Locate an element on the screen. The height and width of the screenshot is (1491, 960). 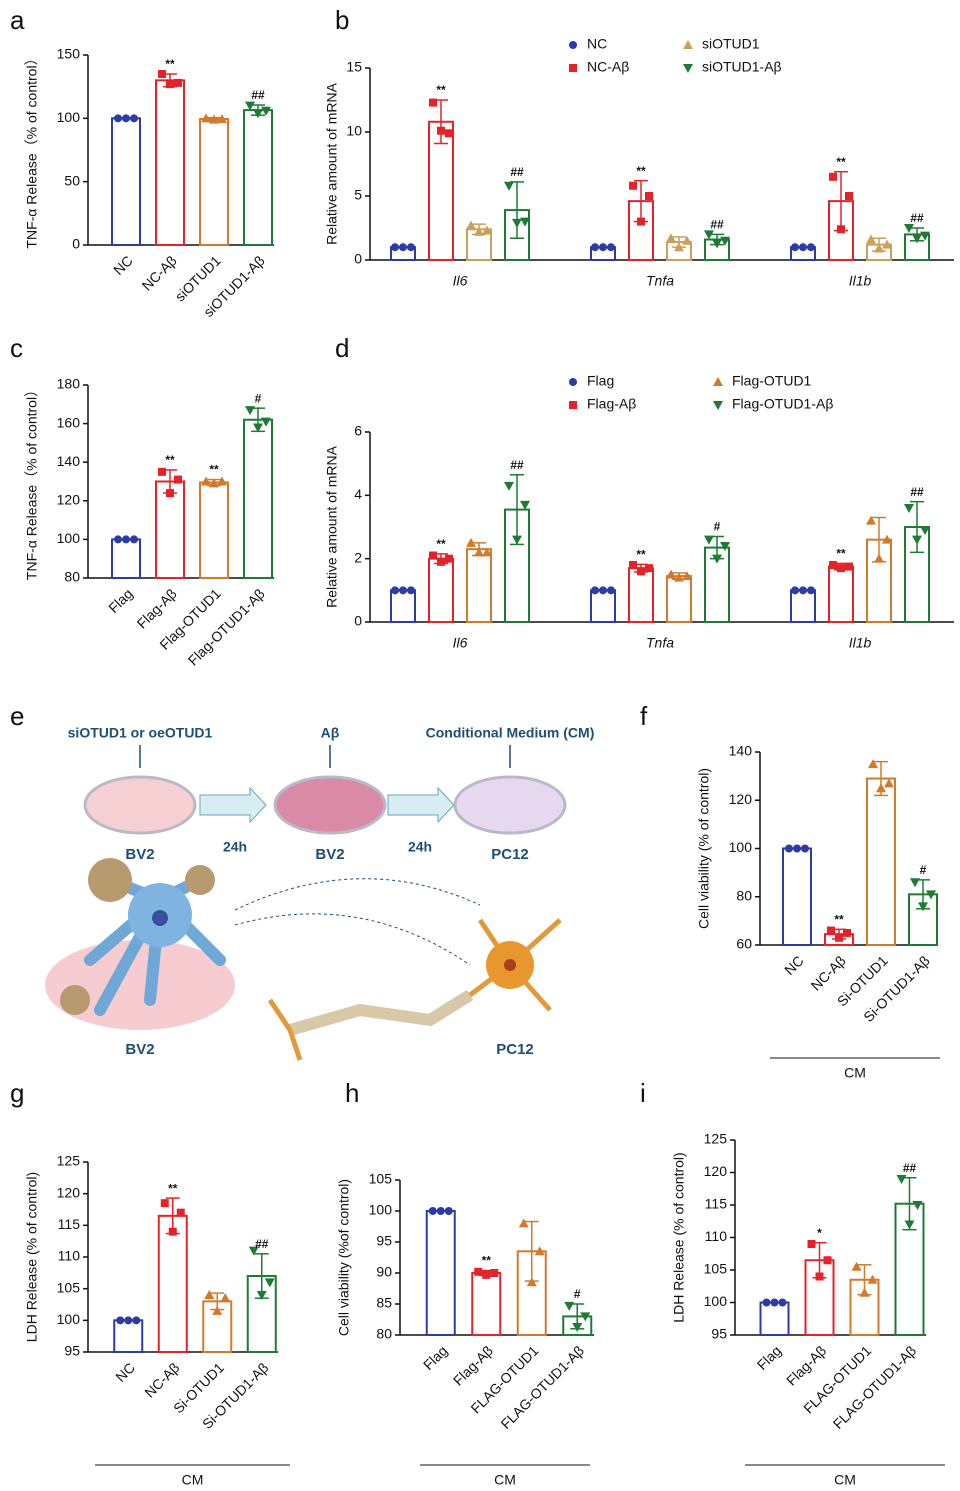
y-tick-label: 120 is located at coordinates (69, 1192).